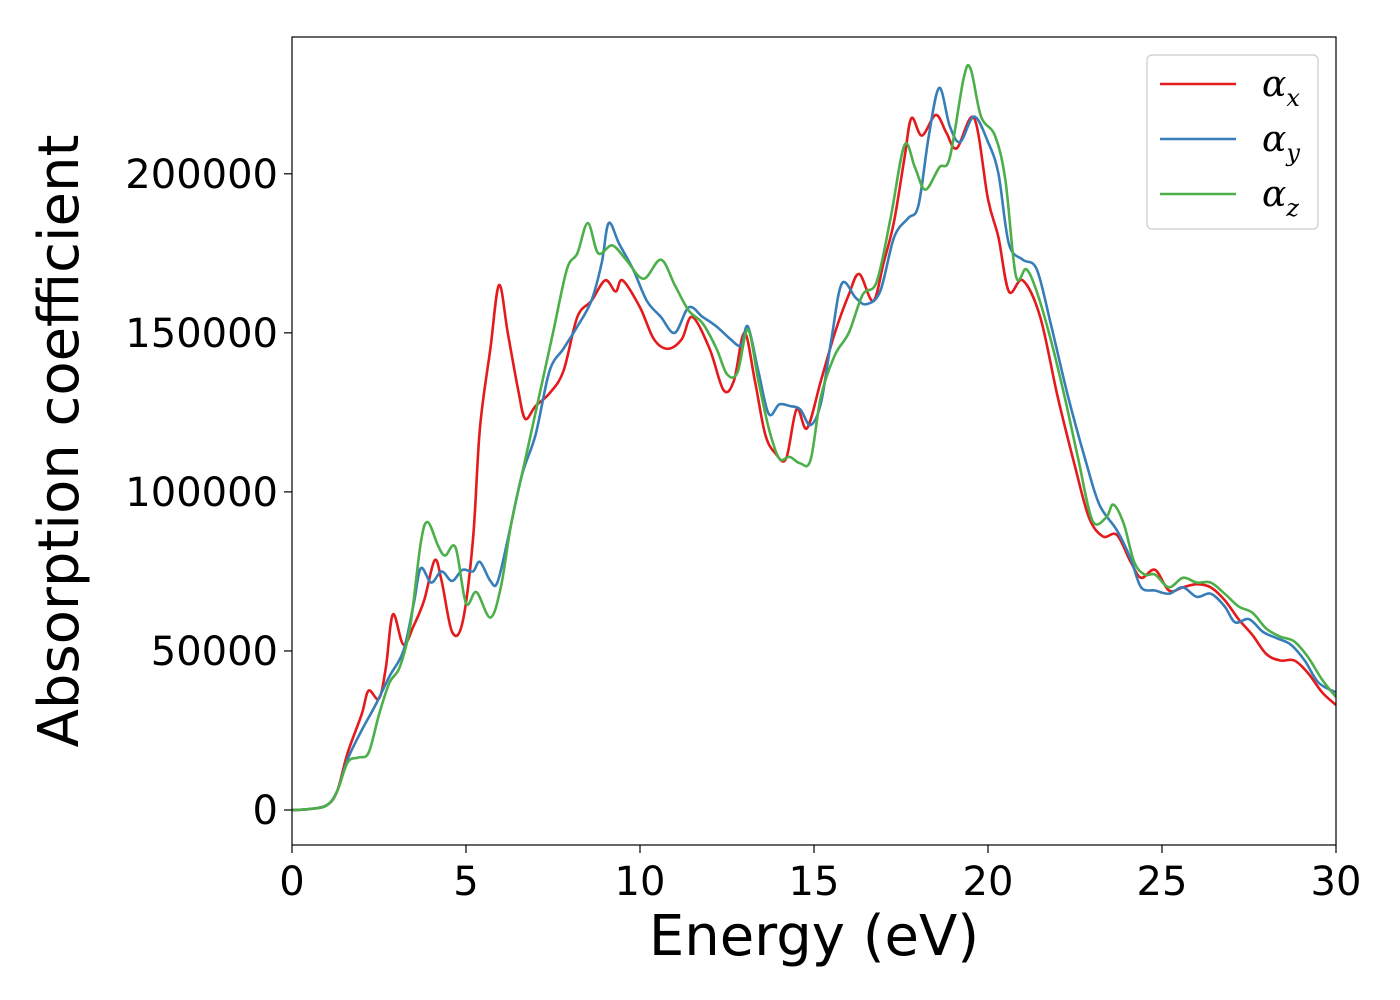 This screenshot has width=1400, height=1000. I want to click on legend-label-x: αx, so click(1281, 88).